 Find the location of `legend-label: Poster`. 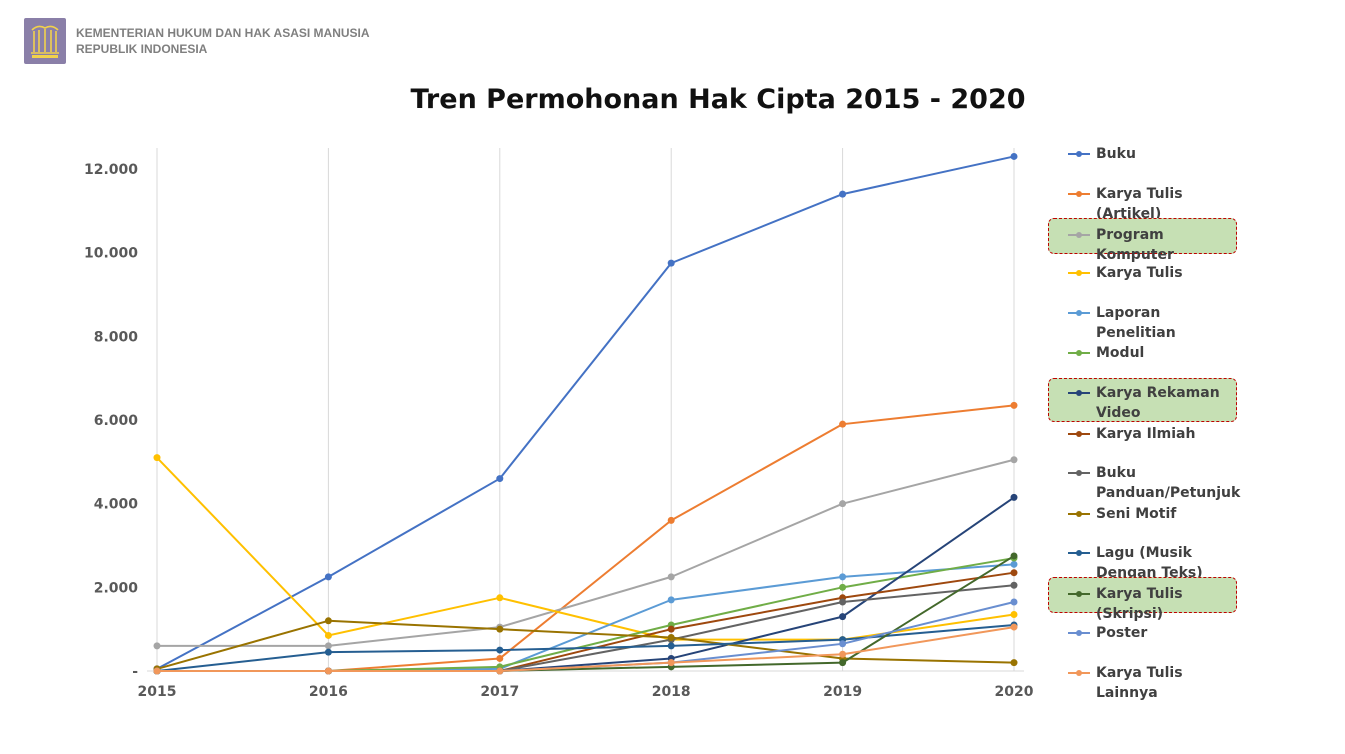

legend-label: Poster is located at coordinates (1166, 633).